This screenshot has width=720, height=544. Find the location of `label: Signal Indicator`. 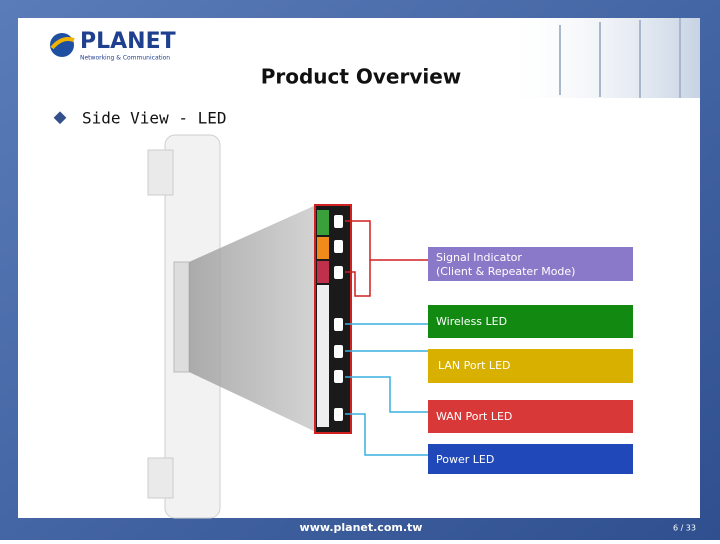

label: Signal Indicator is located at coordinates (479, 257).